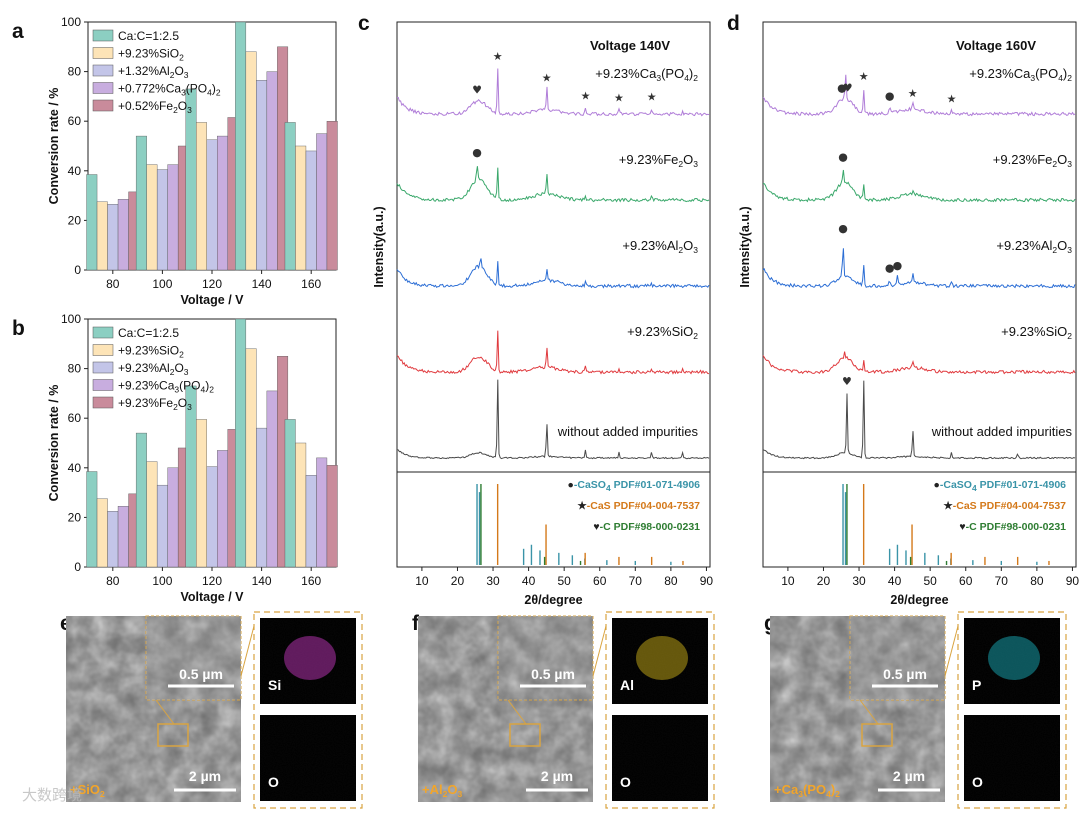  I want to click on panel-label: c, so click(364, 23).